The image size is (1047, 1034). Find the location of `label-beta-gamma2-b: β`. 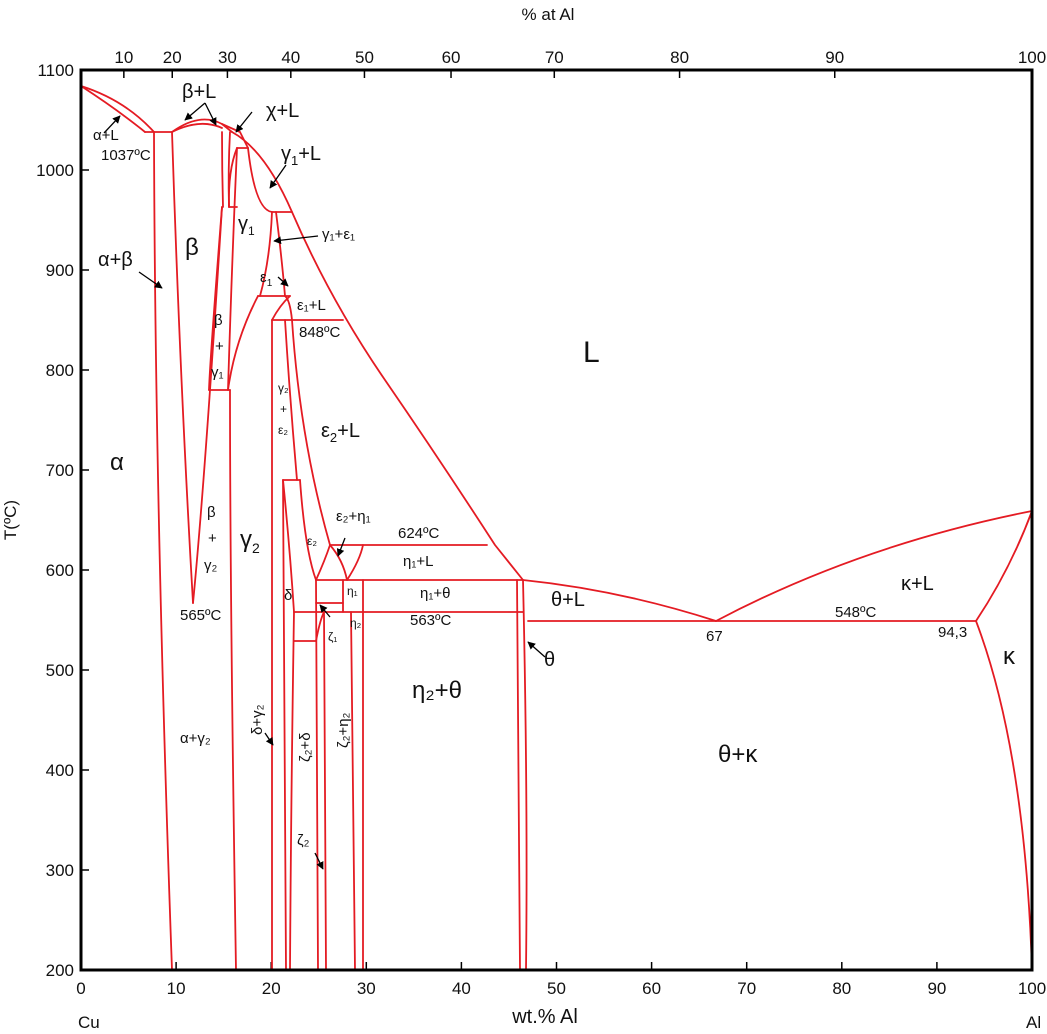

label-beta-gamma2-b: β is located at coordinates (211, 512).